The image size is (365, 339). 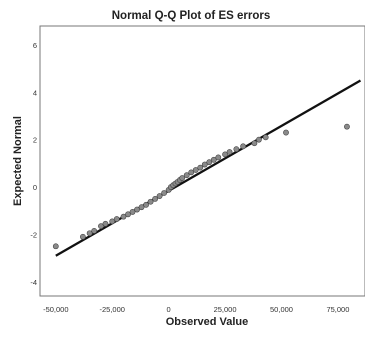 I want to click on x-tick-label: 0, so click(x=169, y=309).